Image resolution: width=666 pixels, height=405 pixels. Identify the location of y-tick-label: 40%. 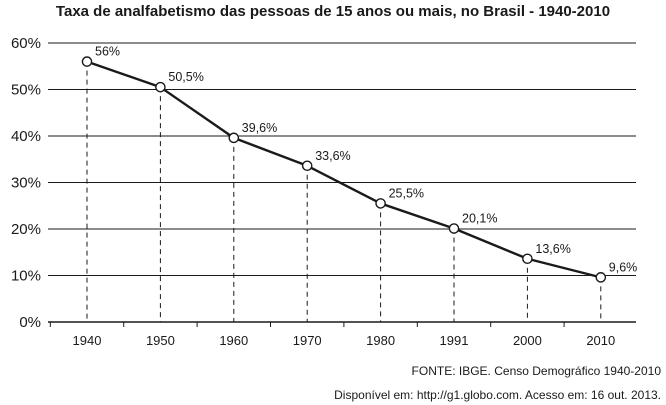
(26, 136).